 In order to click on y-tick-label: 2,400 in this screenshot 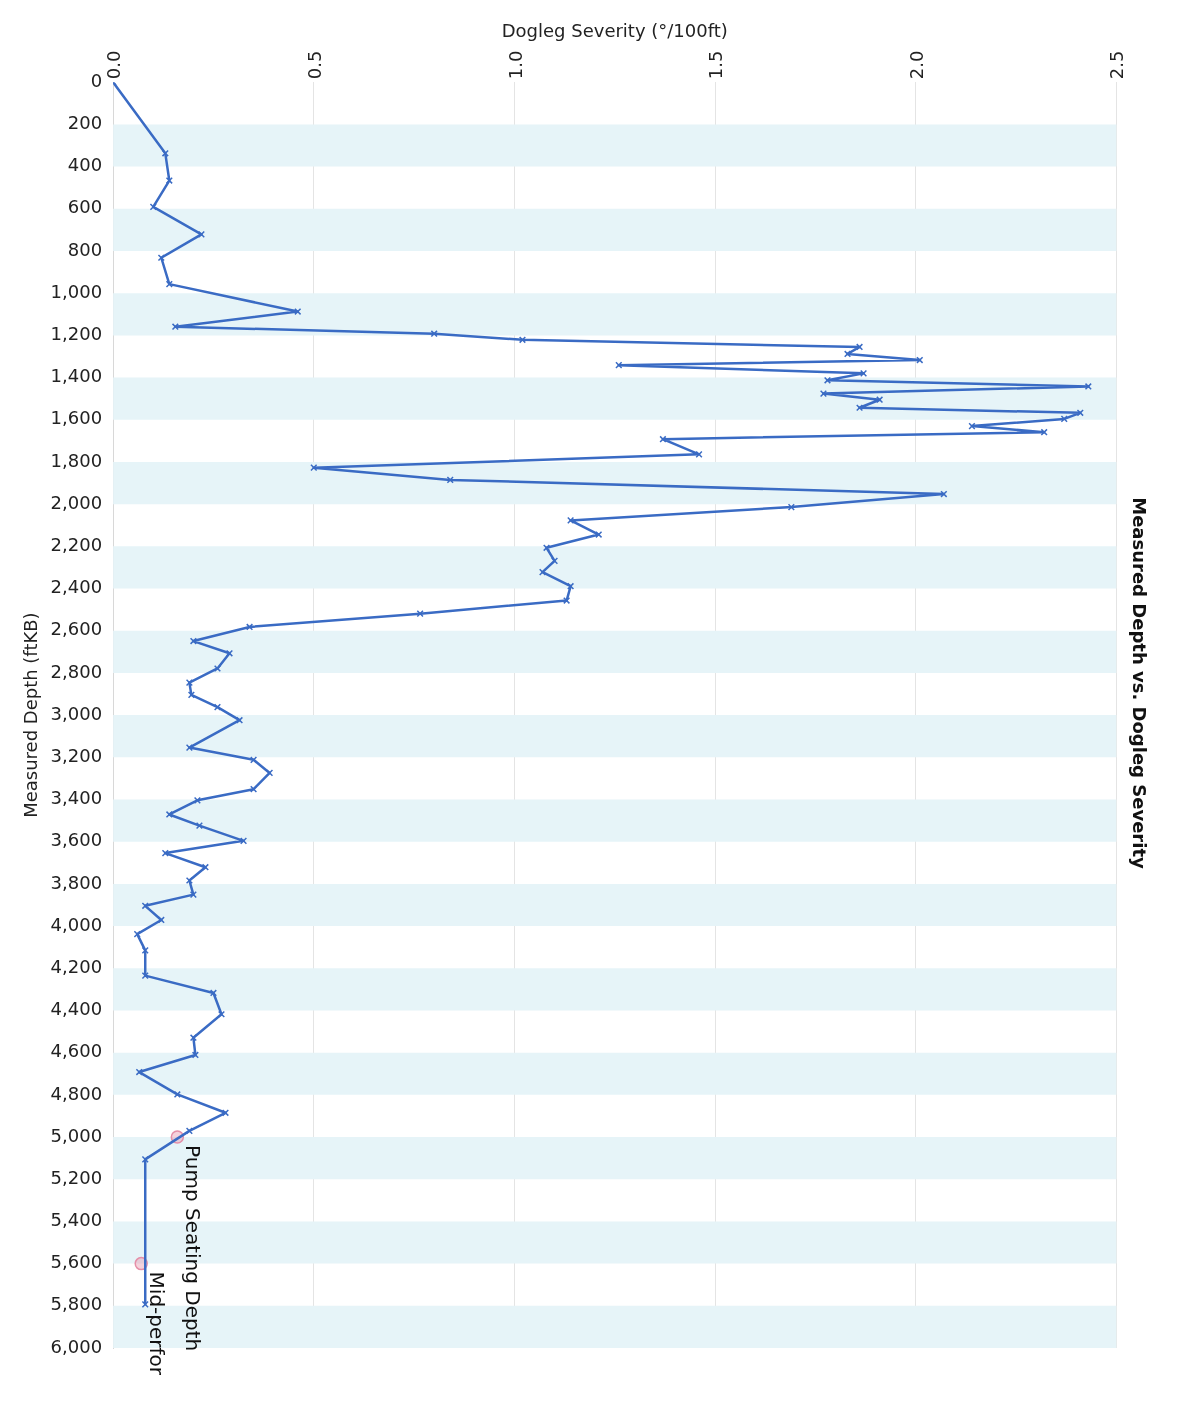, I will do `click(76, 587)`.